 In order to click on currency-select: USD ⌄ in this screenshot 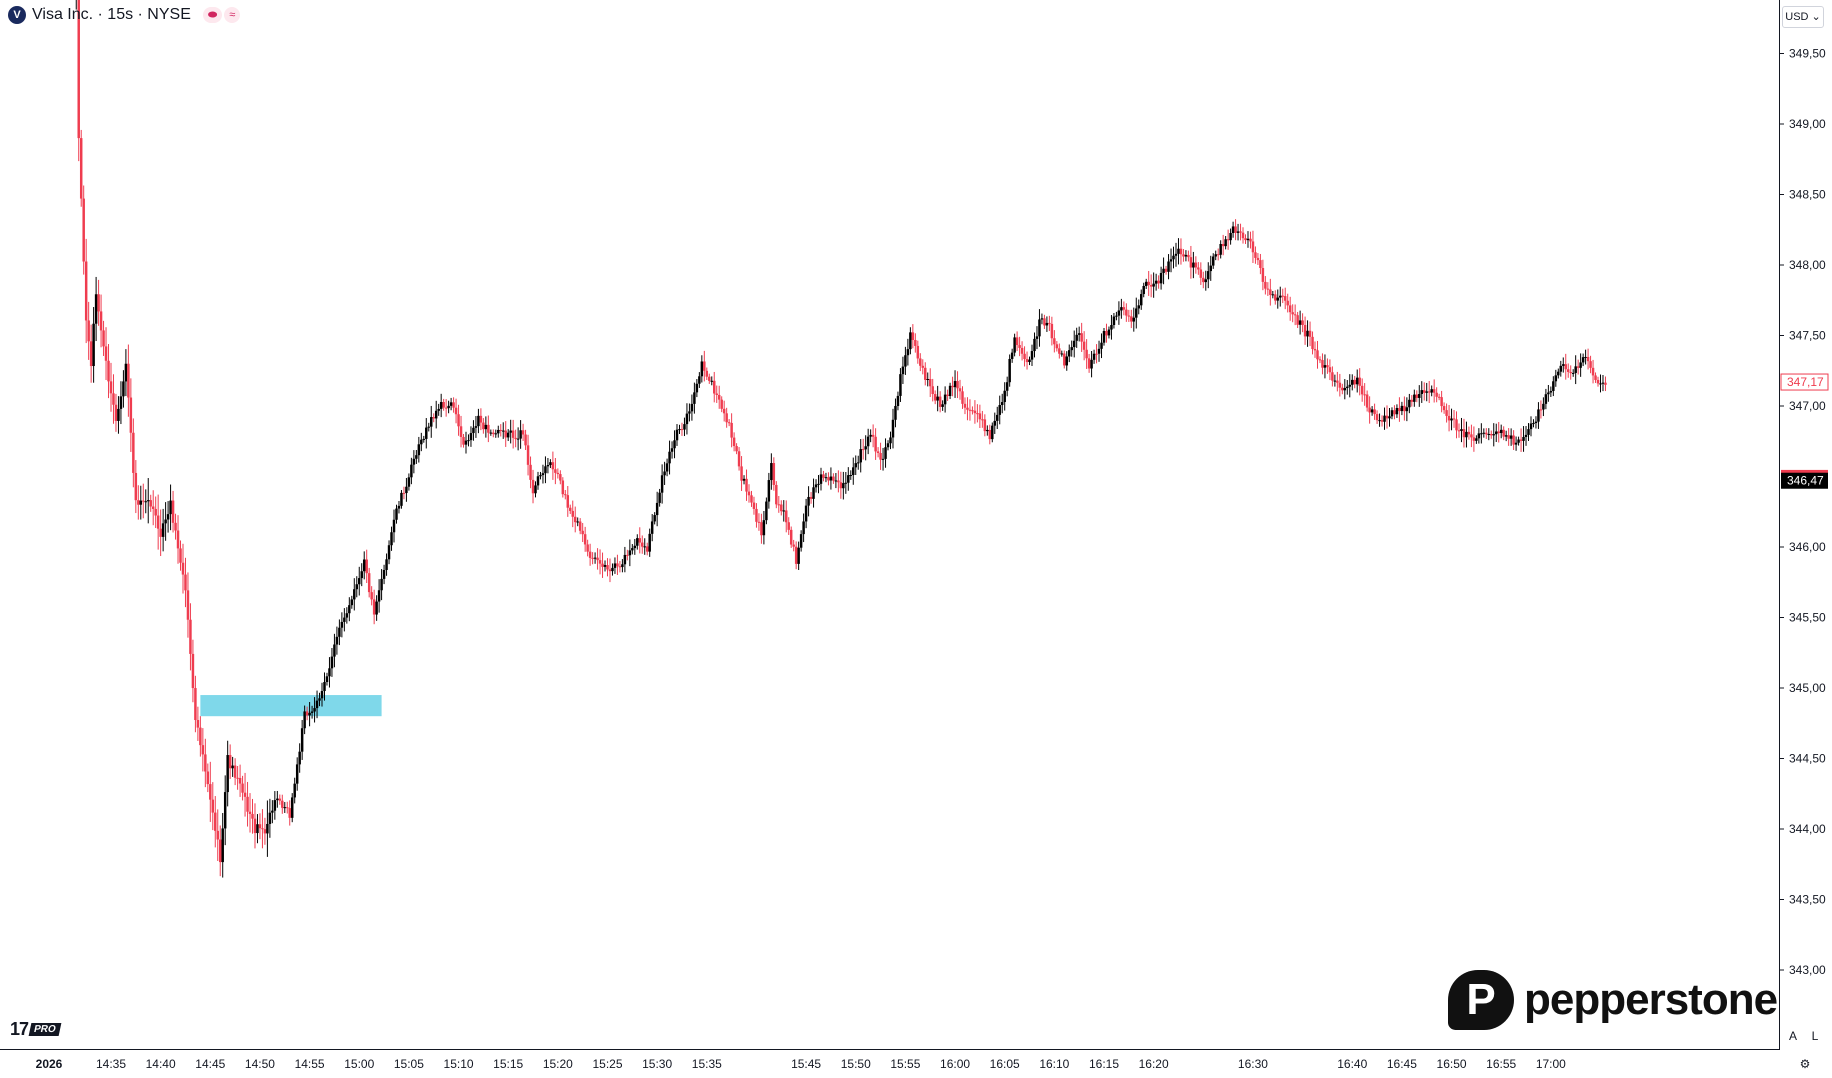, I will do `click(1803, 17)`.